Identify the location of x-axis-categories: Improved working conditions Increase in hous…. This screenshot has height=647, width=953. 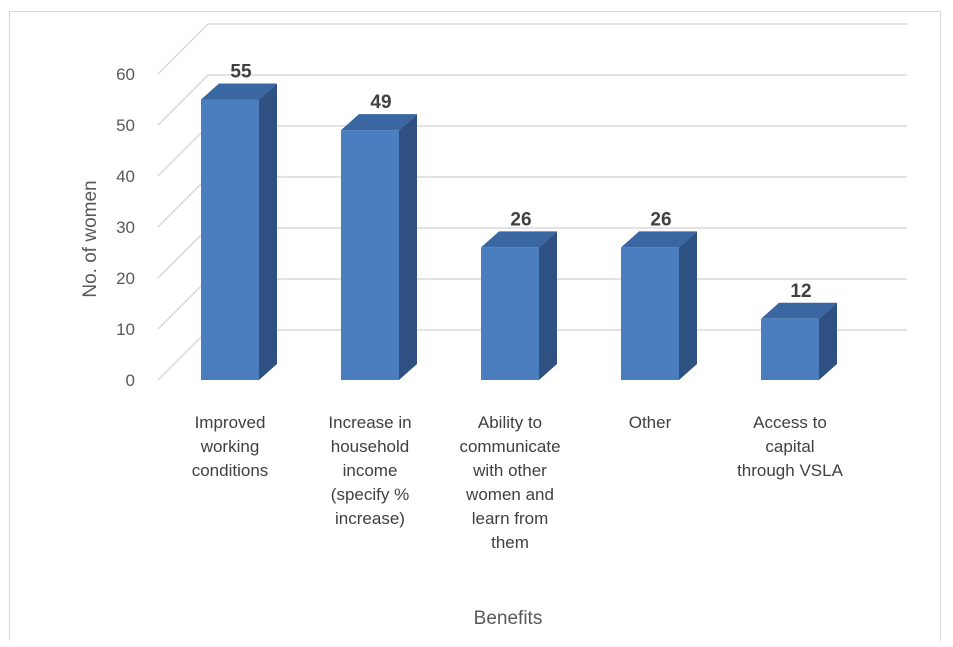
(518, 482).